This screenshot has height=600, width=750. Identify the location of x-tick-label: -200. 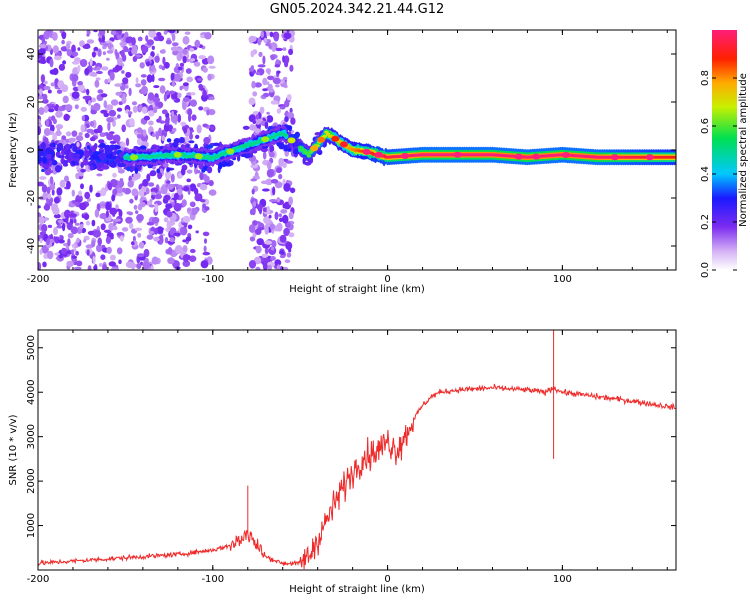
(38, 579).